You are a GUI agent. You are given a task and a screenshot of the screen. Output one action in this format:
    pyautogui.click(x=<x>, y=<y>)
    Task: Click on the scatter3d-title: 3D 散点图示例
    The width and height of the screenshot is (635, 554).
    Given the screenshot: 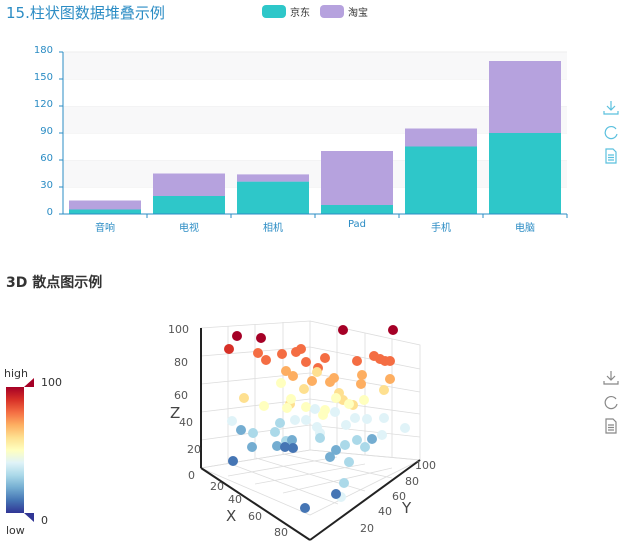 What is the action you would take?
    pyautogui.click(x=54, y=283)
    